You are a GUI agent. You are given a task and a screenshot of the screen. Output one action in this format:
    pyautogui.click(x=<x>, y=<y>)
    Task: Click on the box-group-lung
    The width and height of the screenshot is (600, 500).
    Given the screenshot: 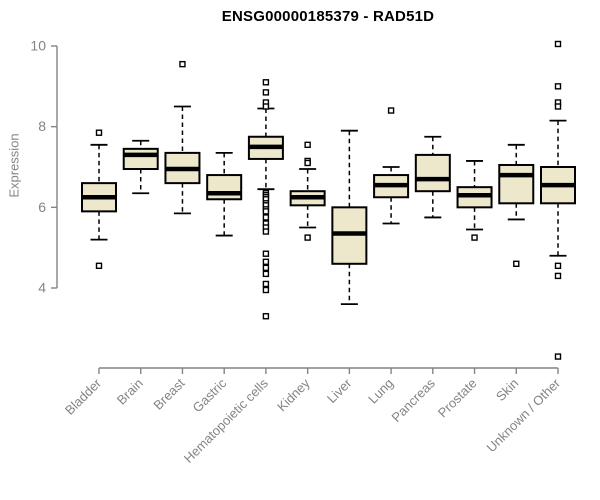 What is the action you would take?
    pyautogui.click(x=391, y=166)
    